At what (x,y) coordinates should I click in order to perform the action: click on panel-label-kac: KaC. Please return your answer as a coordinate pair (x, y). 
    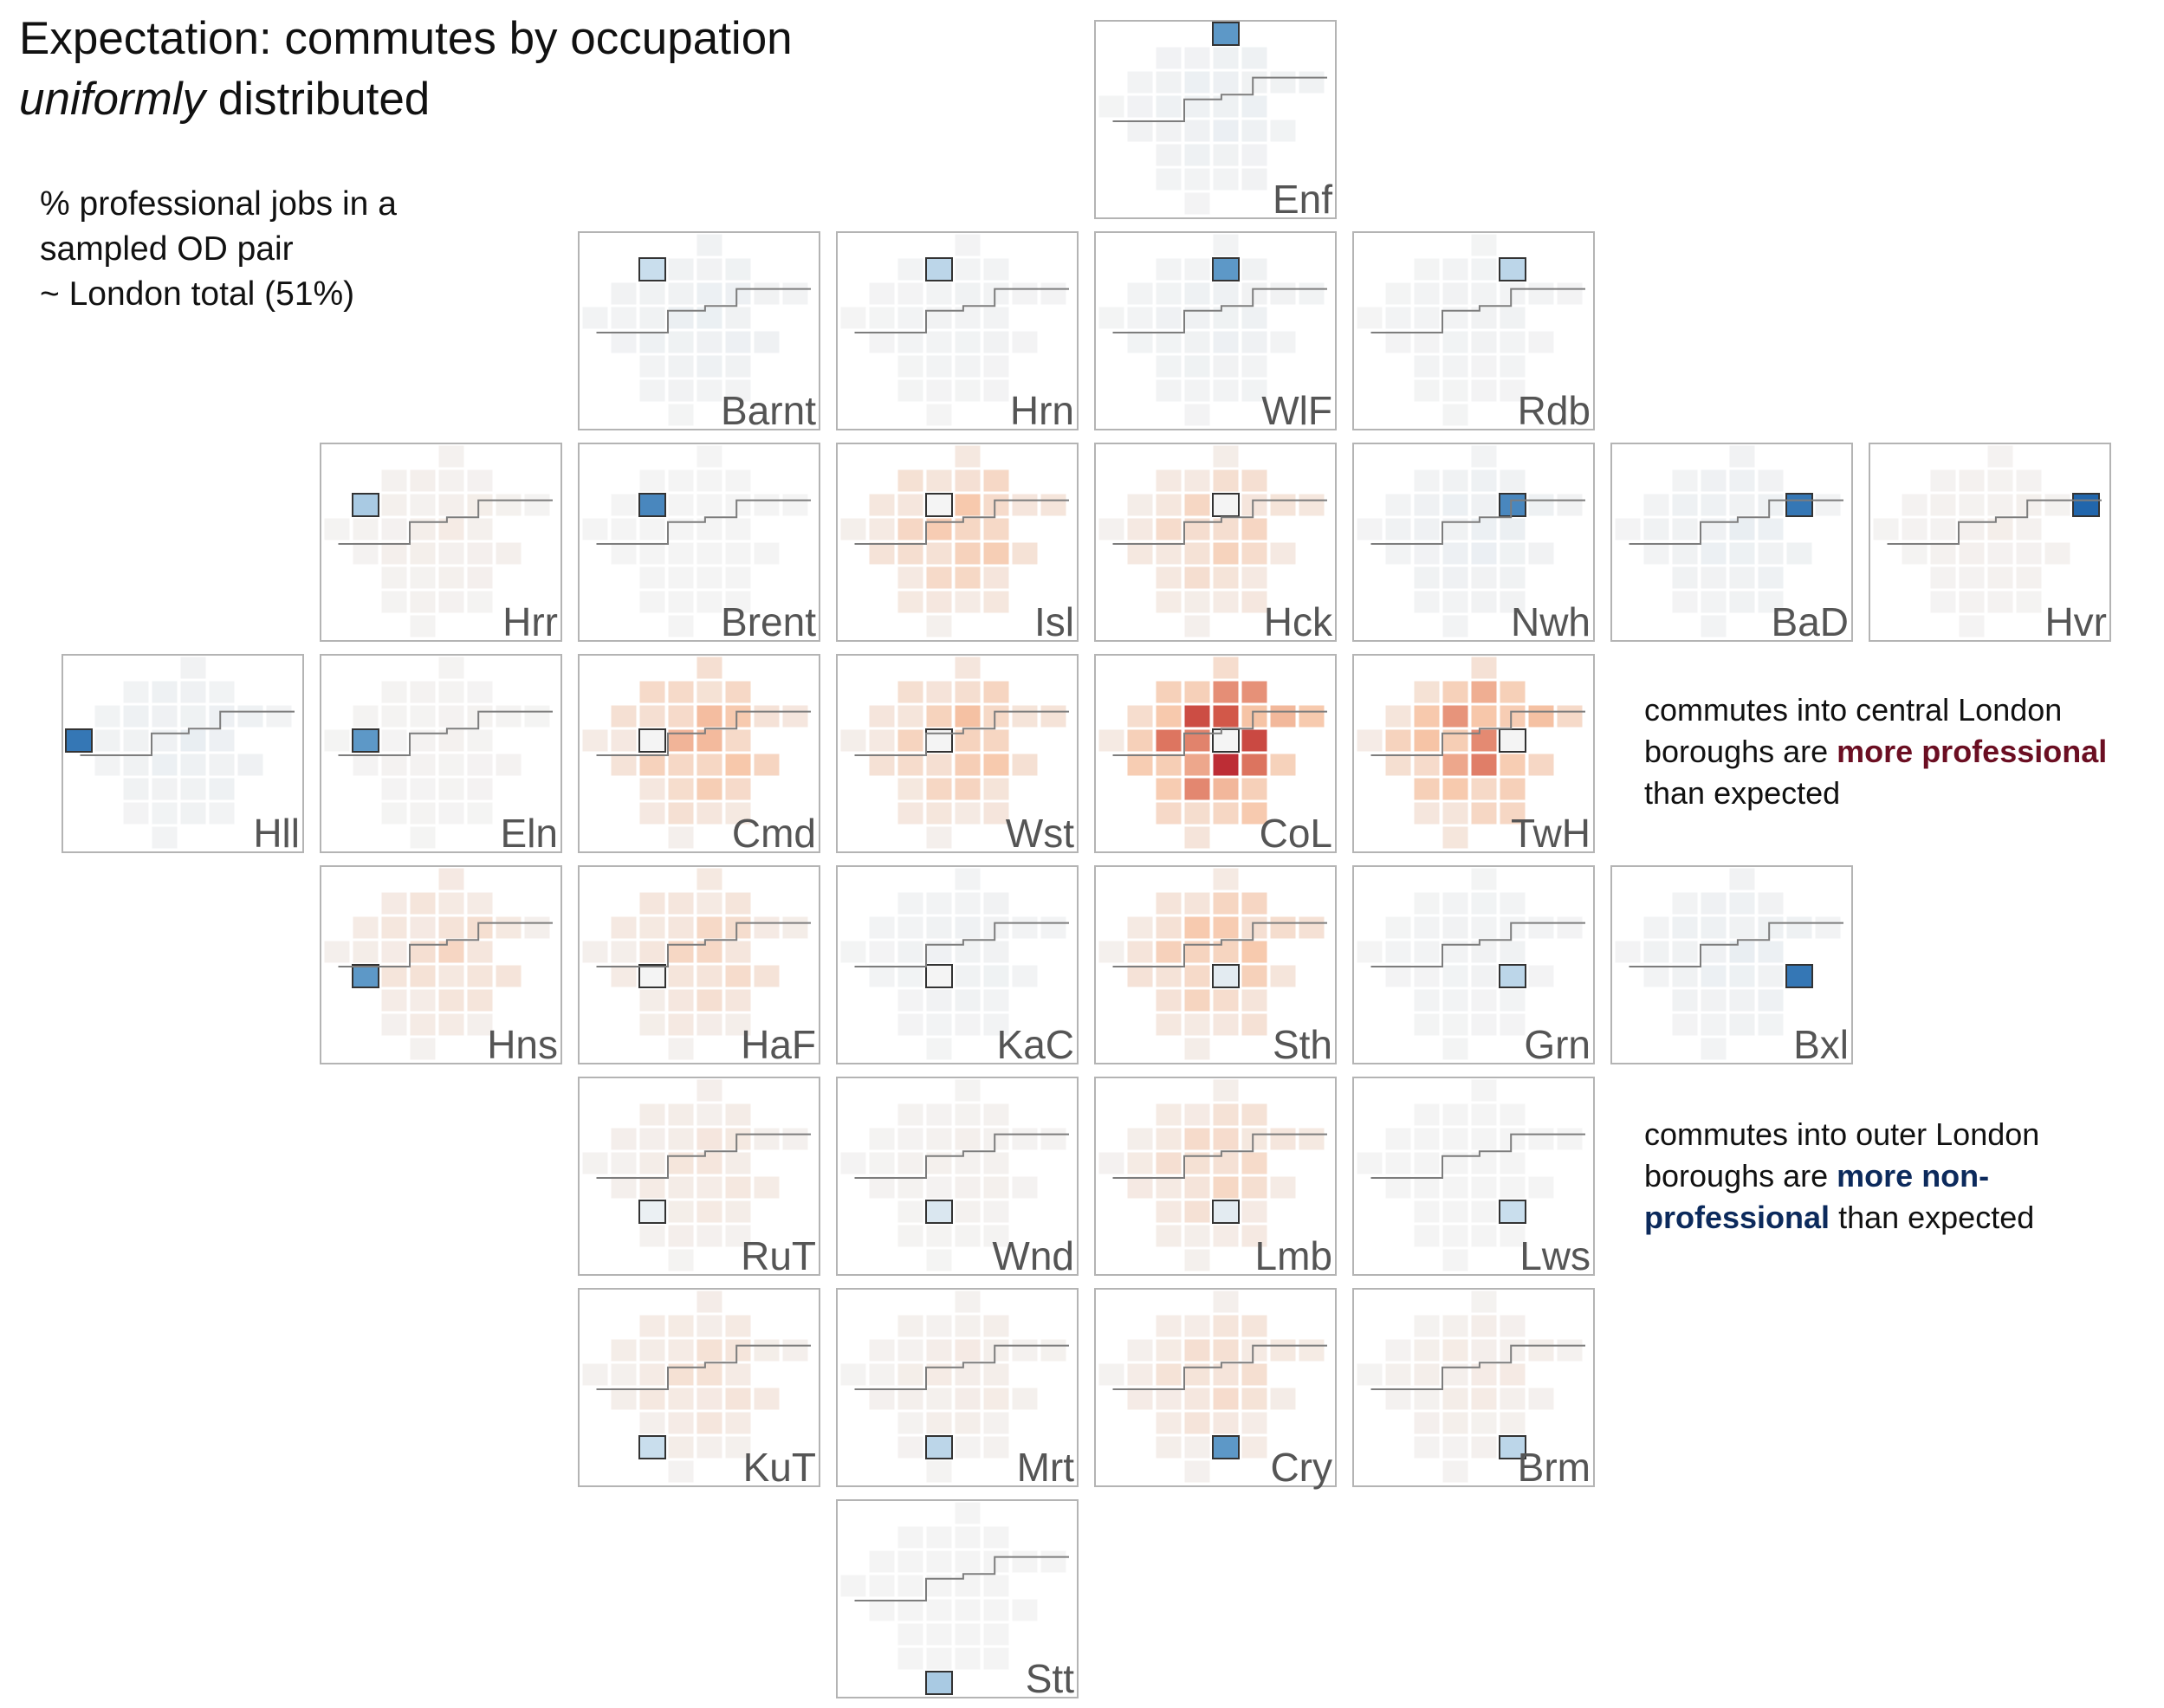
    Looking at the image, I should click on (1035, 1044).